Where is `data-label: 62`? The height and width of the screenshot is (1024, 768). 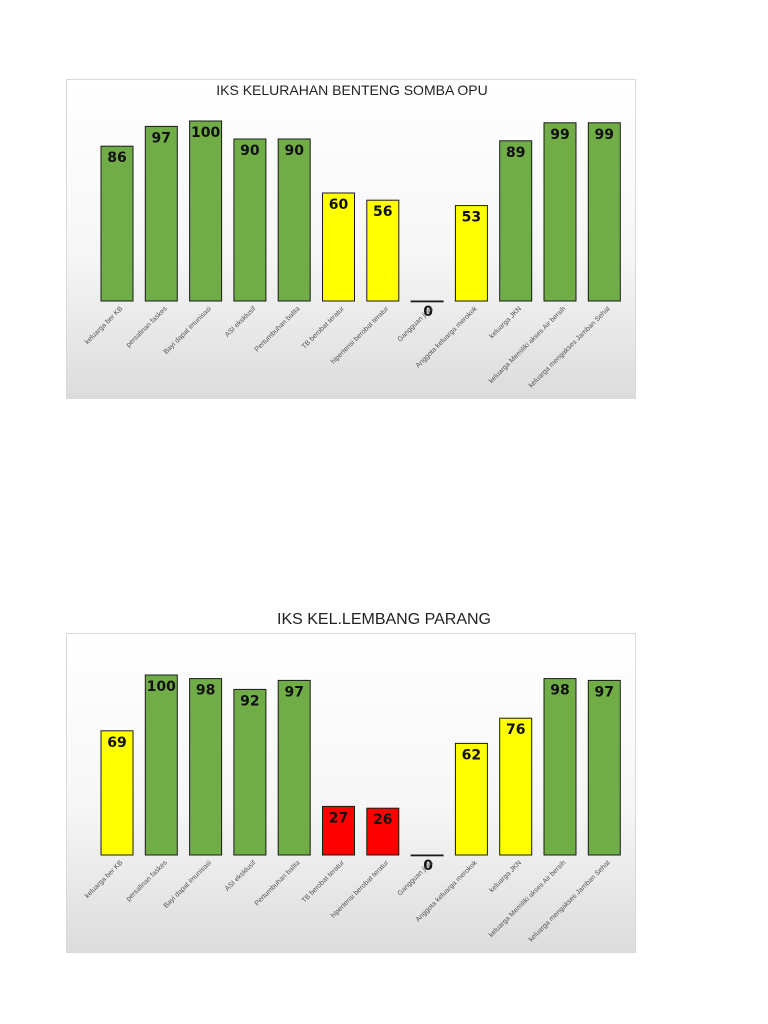
data-label: 62 is located at coordinates (471, 755).